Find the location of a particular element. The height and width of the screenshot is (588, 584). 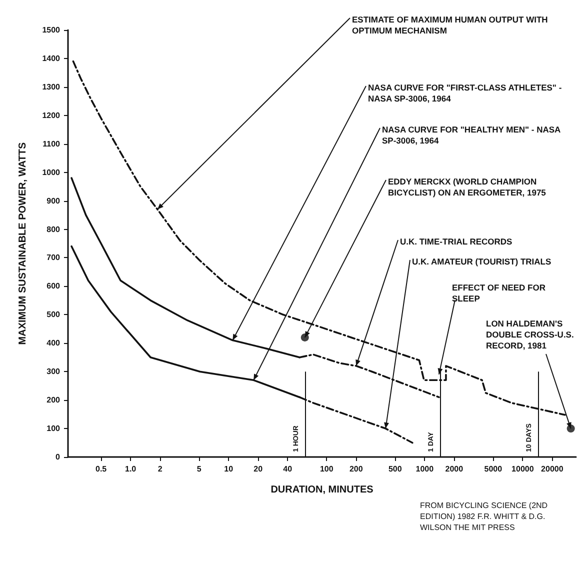

y-tick-label: 800 is located at coordinates (53, 229).